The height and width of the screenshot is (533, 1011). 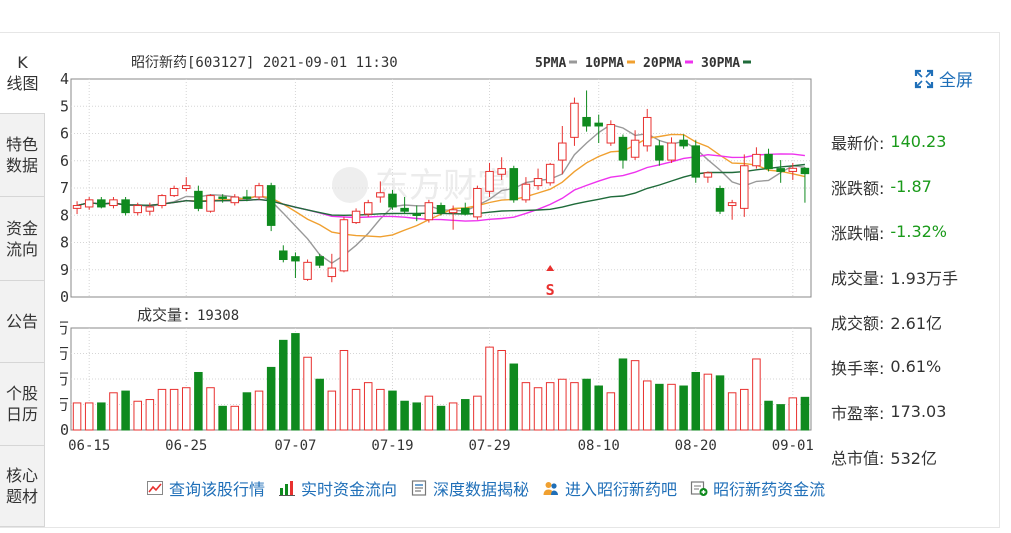 What do you see at coordinates (500, 32) in the screenshot?
I see `frame-top-border` at bounding box center [500, 32].